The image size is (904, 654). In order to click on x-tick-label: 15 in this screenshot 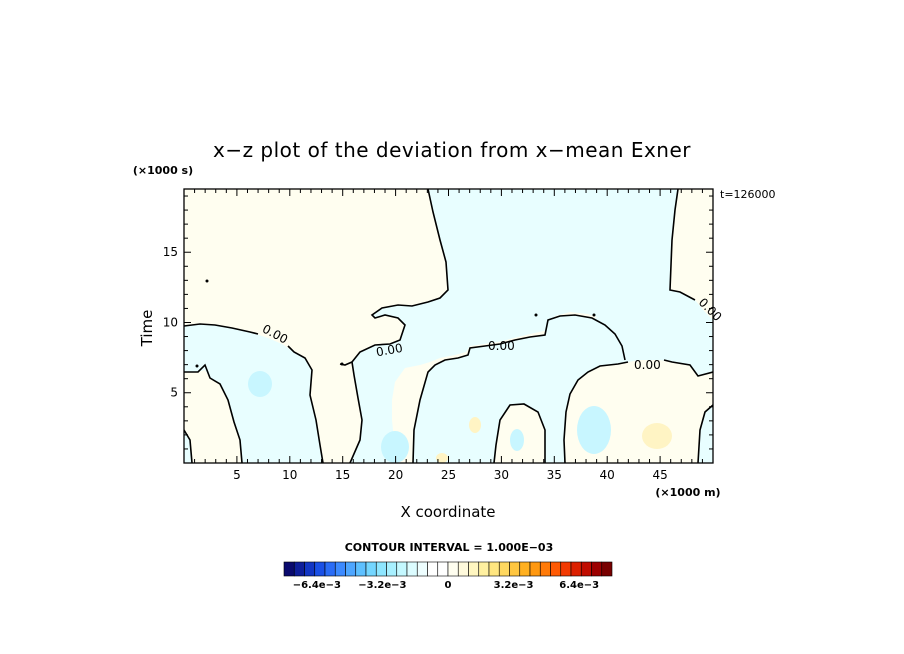, I will do `click(342, 475)`.